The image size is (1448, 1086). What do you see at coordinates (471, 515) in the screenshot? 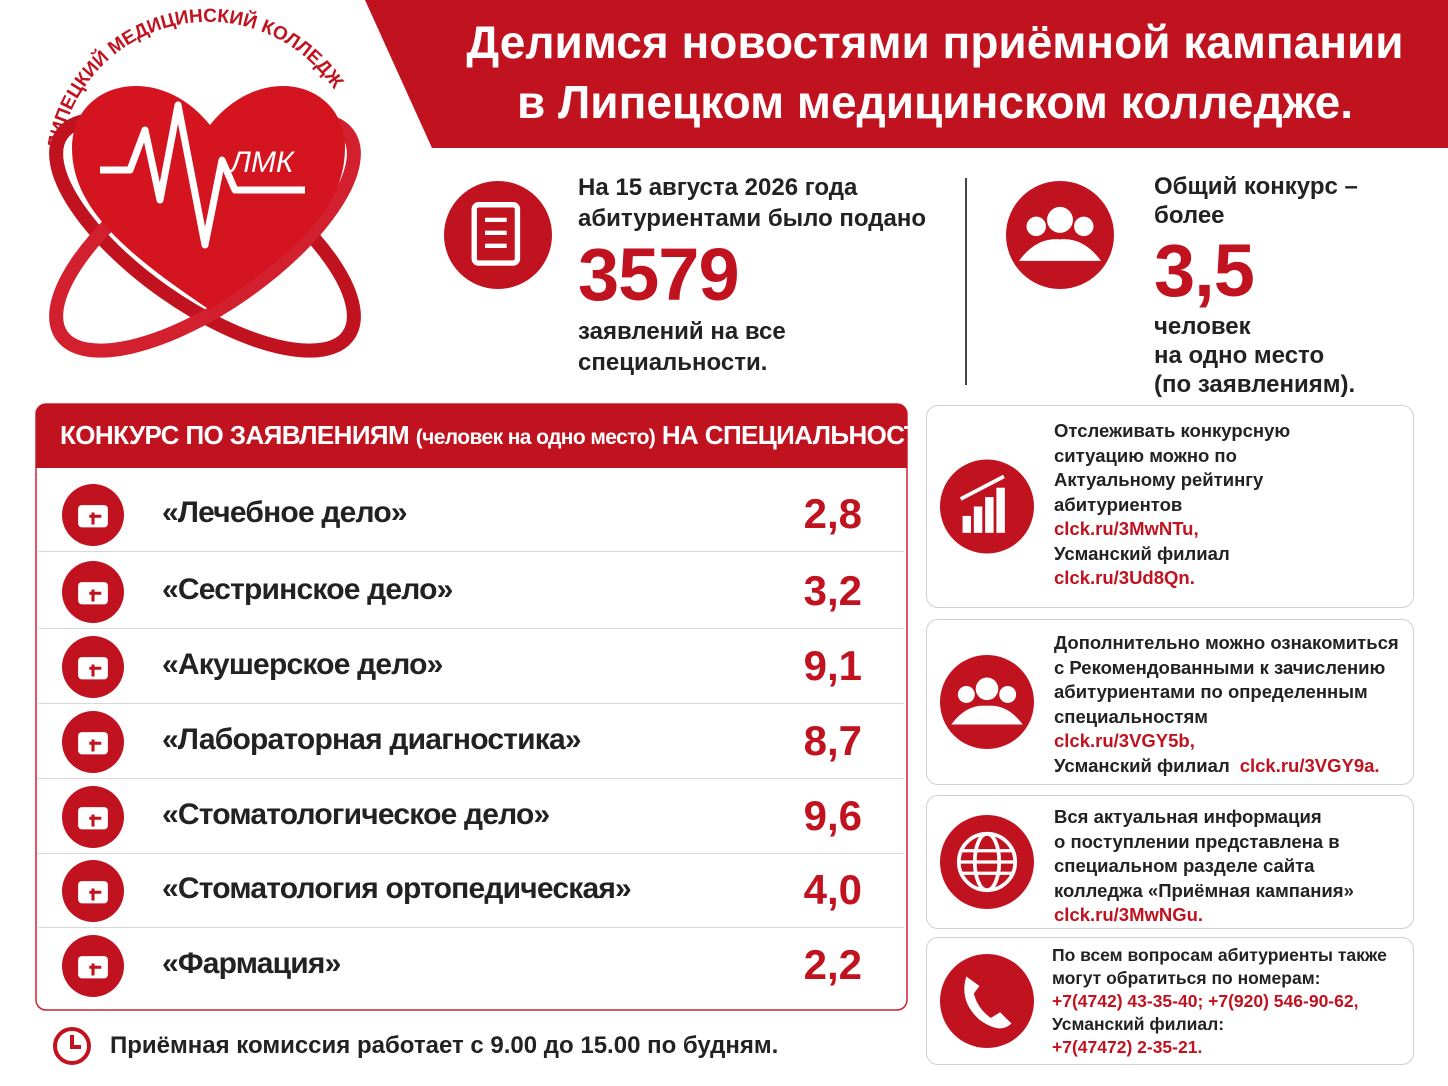
I see `table-row: «Лечебное дело» 2,8` at bounding box center [471, 515].